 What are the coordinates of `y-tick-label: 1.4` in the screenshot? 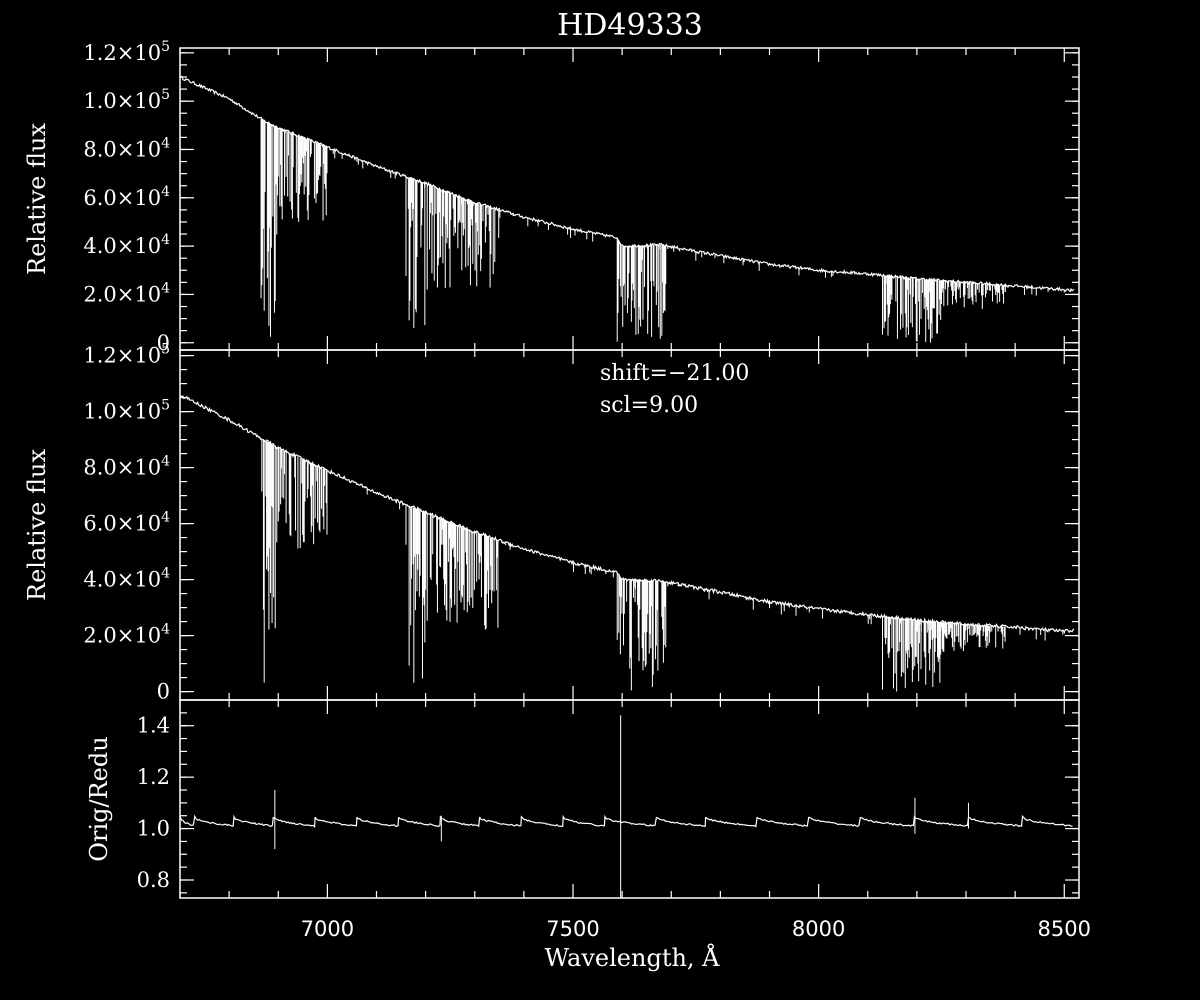 It's located at (153, 726).